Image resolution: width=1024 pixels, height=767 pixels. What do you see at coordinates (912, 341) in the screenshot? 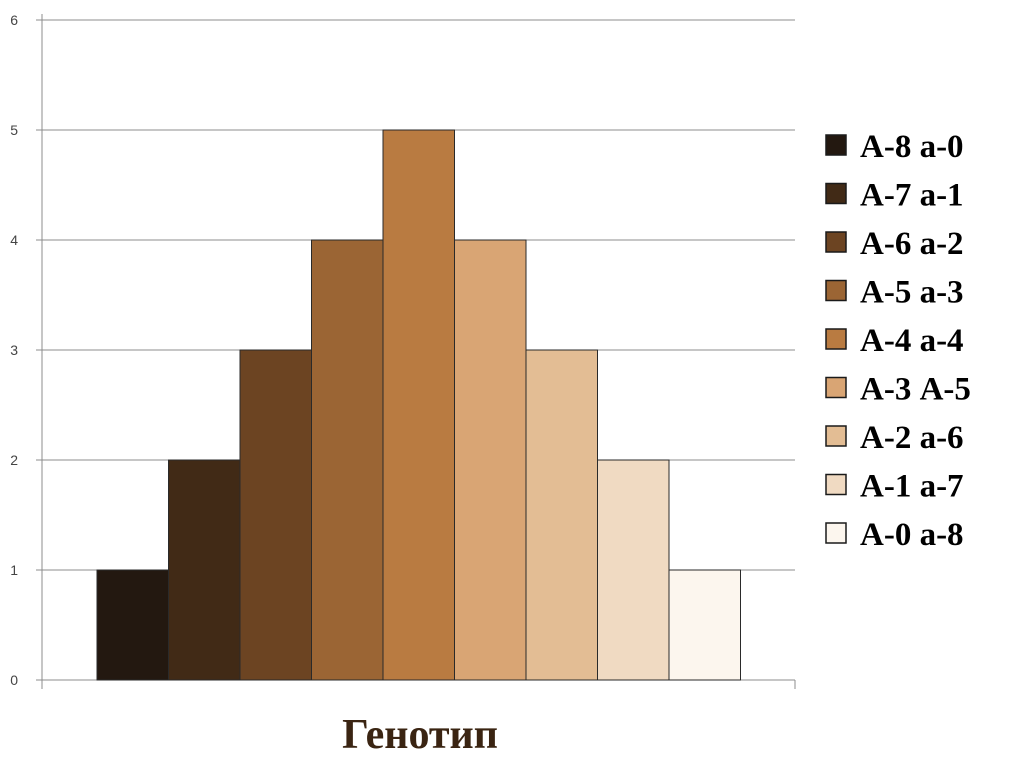
I see `legend-label: А-4 а-4` at bounding box center [912, 341].